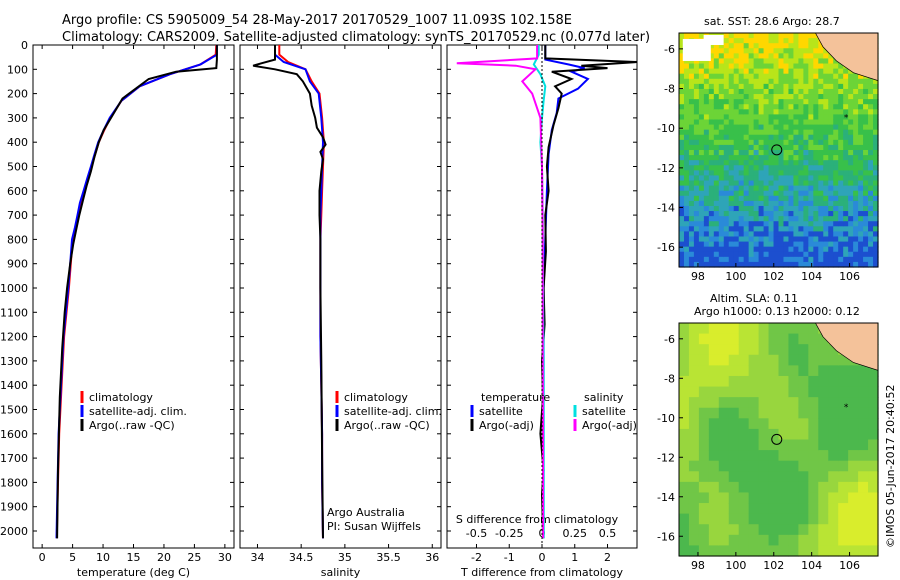 Image resolution: width=900 pixels, height=580 pixels. Describe the element at coordinates (14, 361) in the screenshot. I see `y-tick-label: 1300` at that location.